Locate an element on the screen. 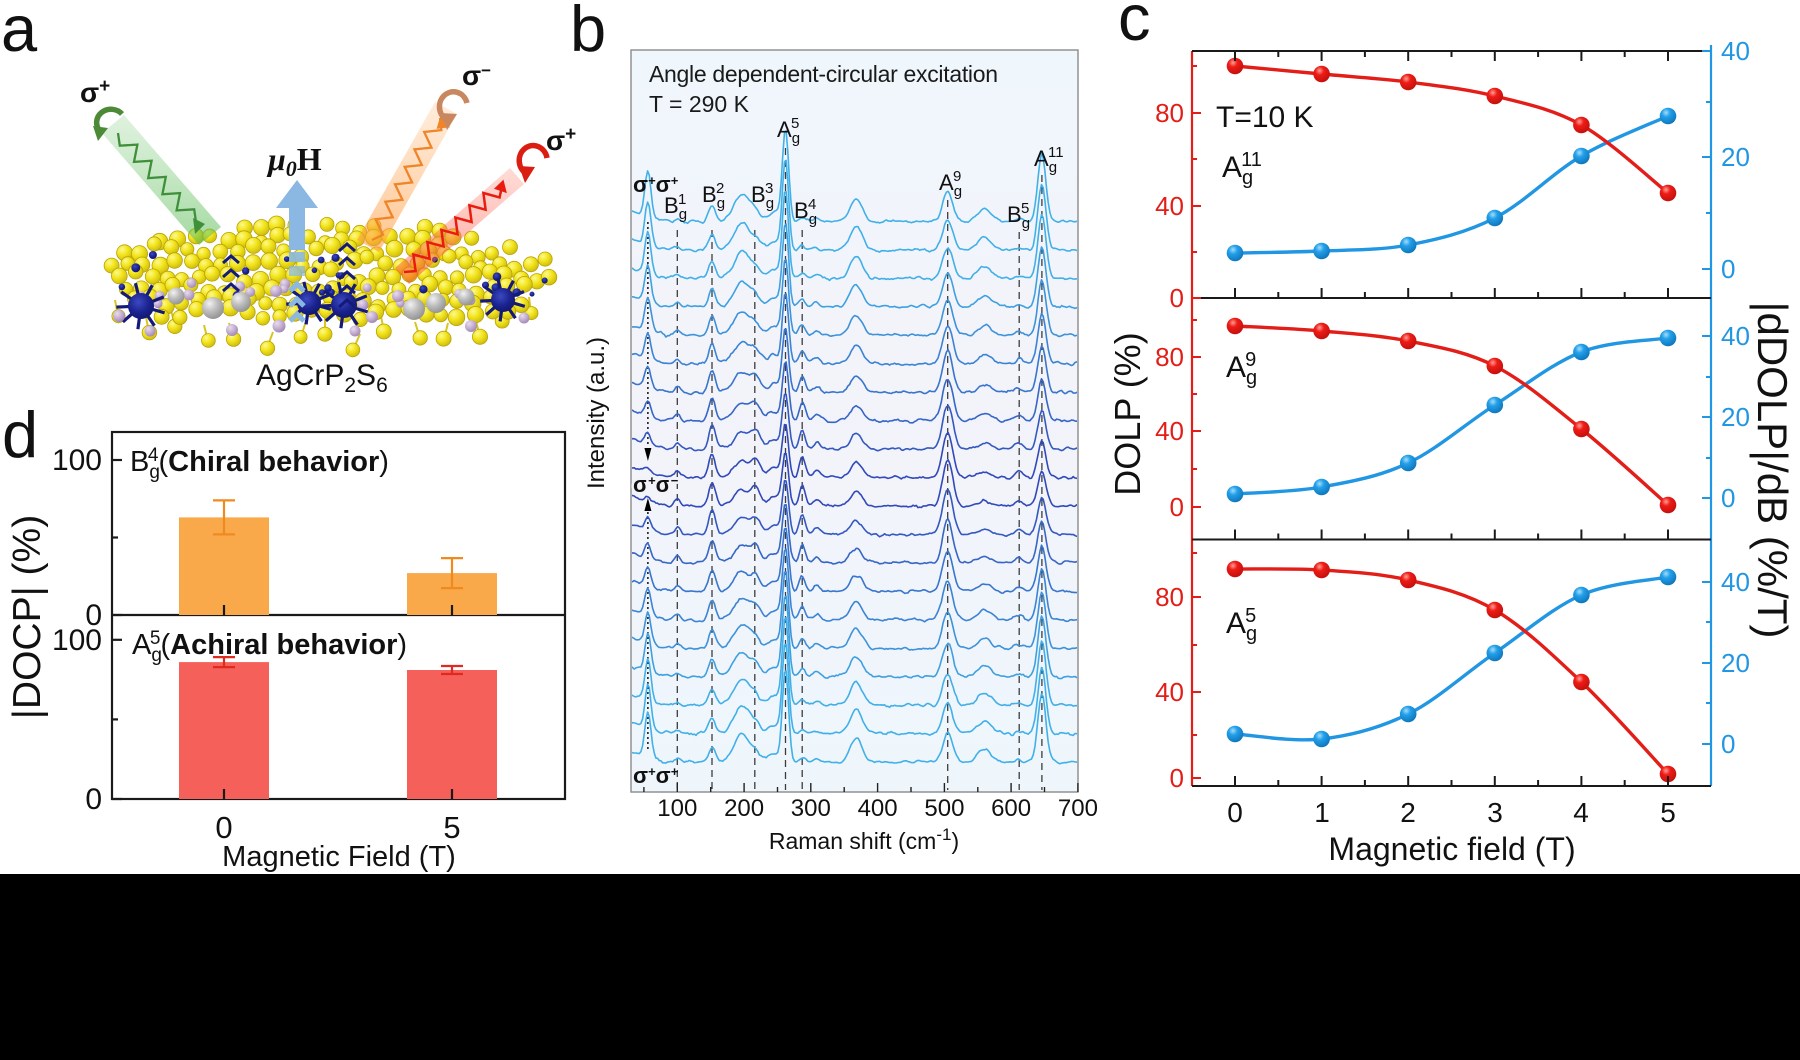 The image size is (1800, 1060). svg-text: σ+σ− is located at coordinates (656, 484).